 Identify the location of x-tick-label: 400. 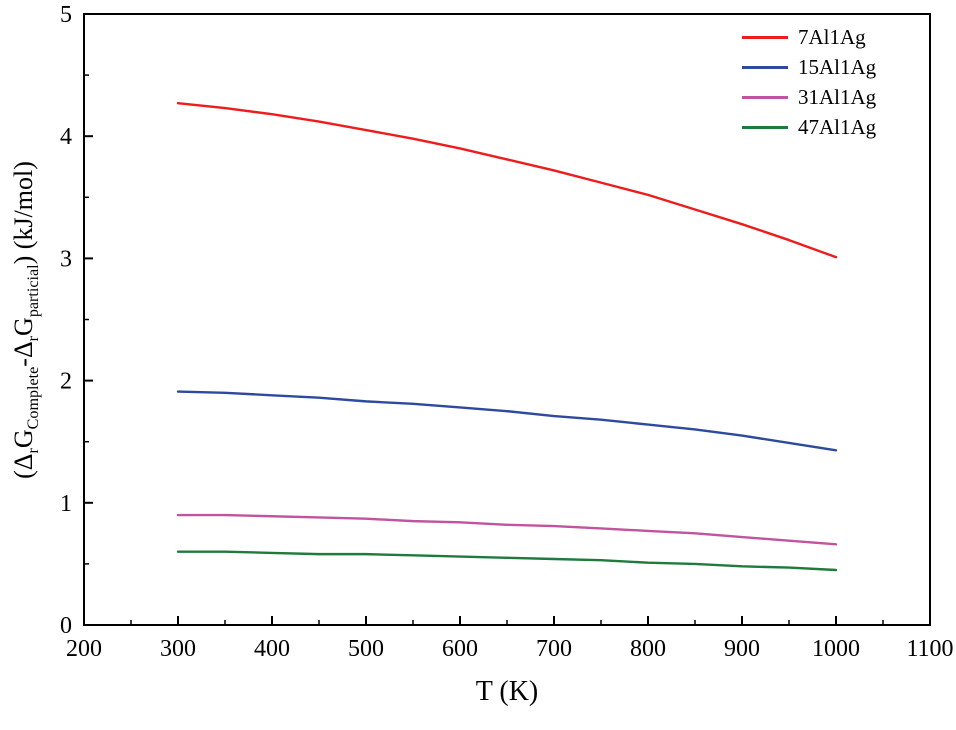
(272, 649).